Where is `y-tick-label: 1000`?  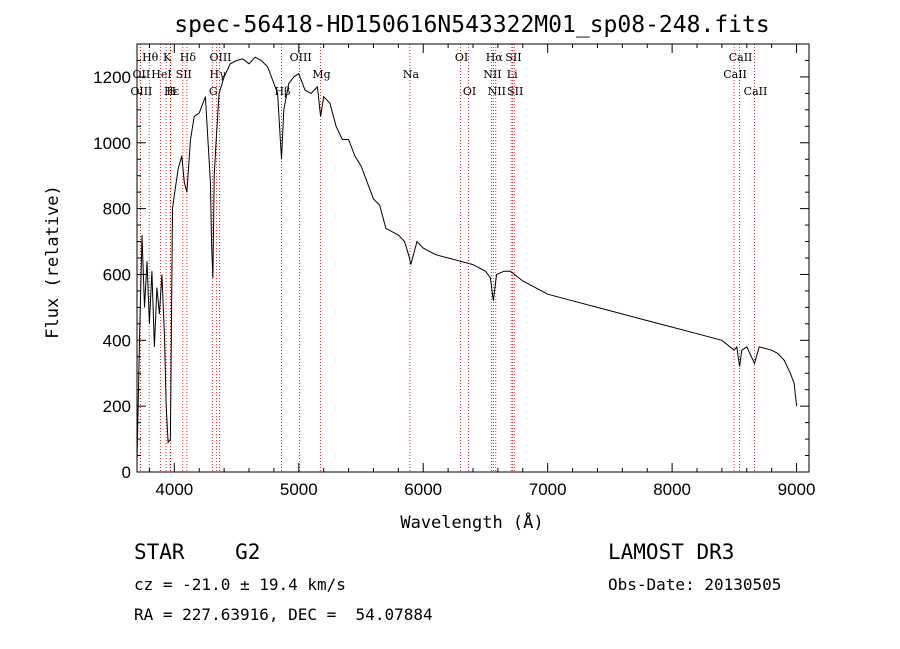
y-tick-label: 1000 is located at coordinates (112, 143).